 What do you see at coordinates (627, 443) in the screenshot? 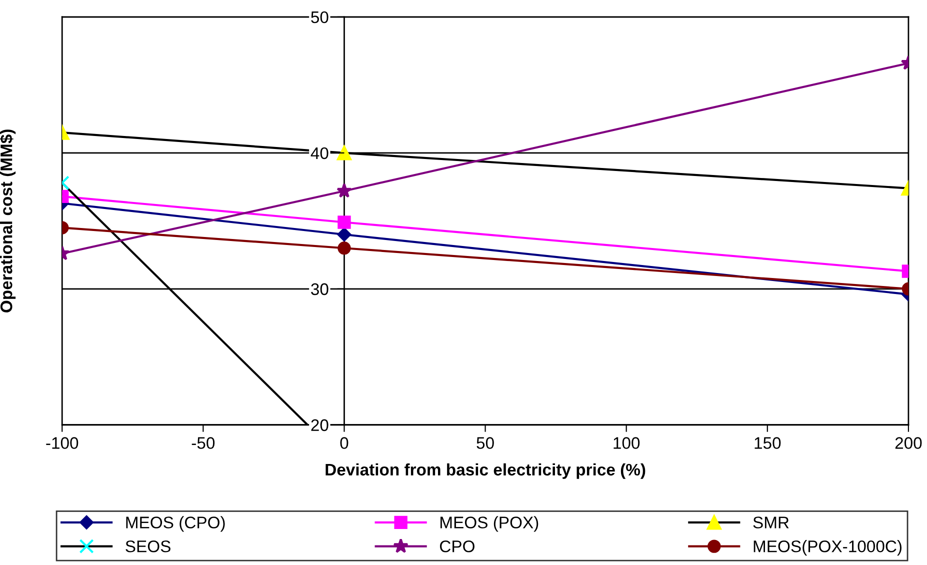
I see `x-tick-label: 100` at bounding box center [627, 443].